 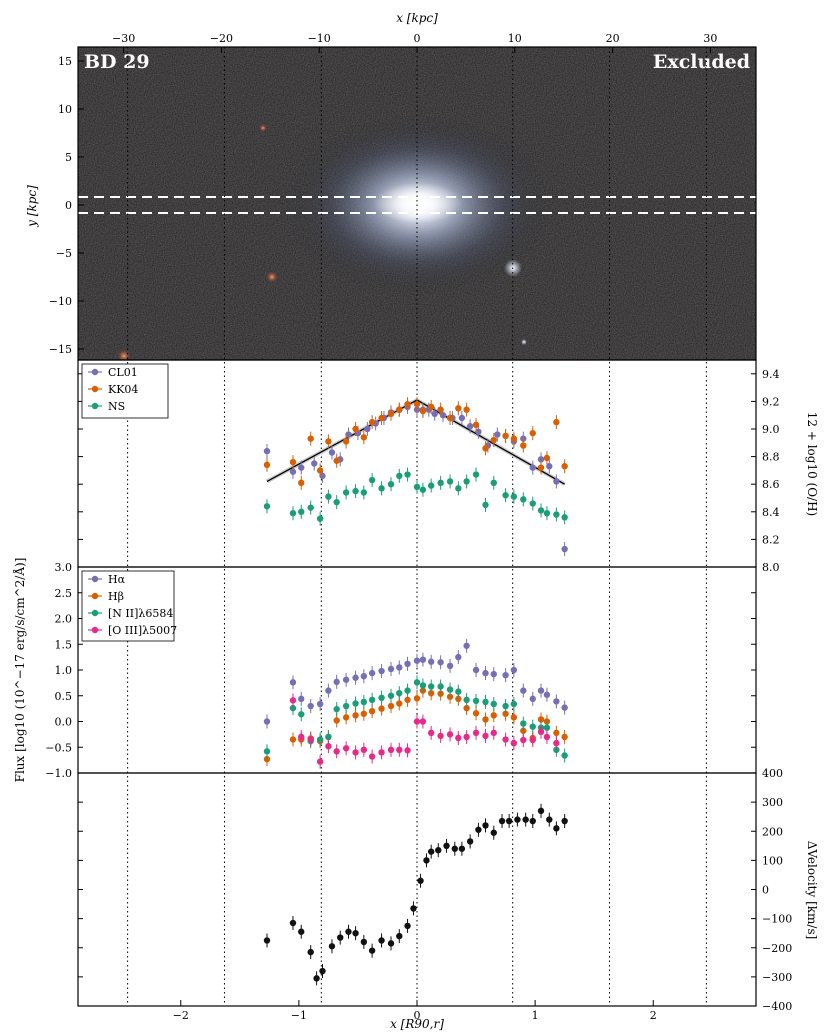 What do you see at coordinates (415, 703) in the screenshot?
I see `flux-points` at bounding box center [415, 703].